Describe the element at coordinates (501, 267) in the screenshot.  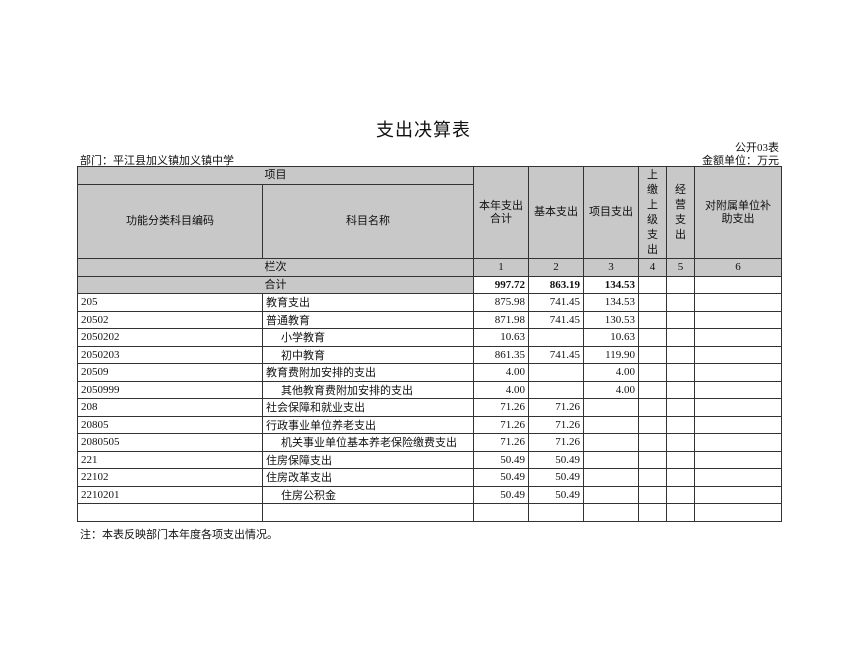
I see `seq-cell: 1` at that location.